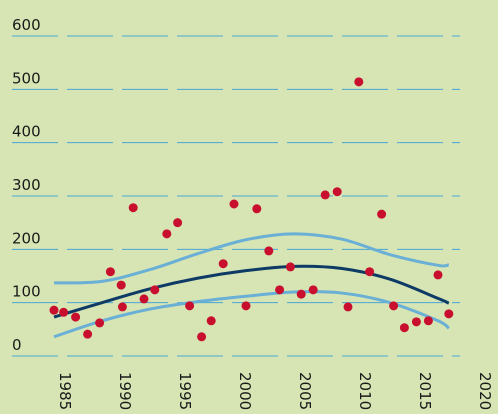 The width and height of the screenshot is (498, 414). I want to click on x-tick-label: 1990, so click(125, 391).